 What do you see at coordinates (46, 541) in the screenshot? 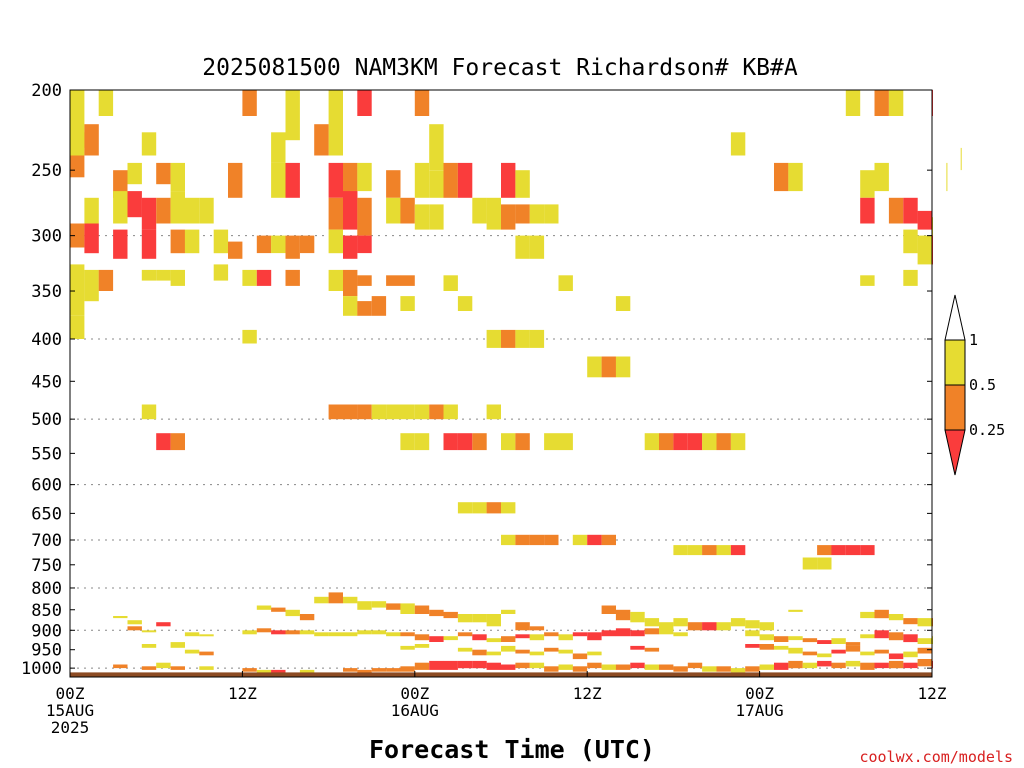
I see `y-tick-label: 700` at bounding box center [46, 541].